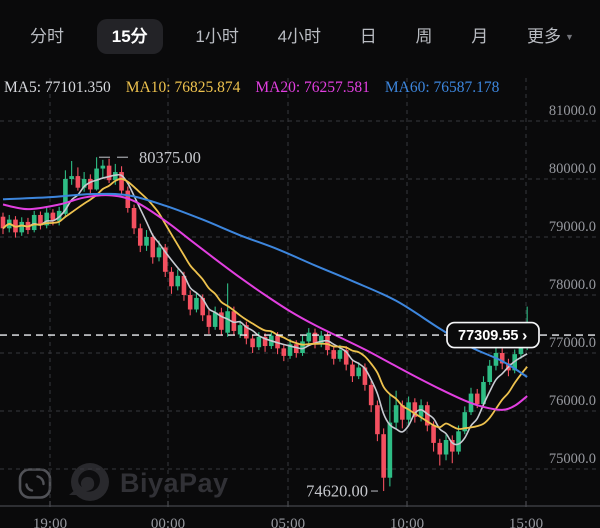 The height and width of the screenshot is (528, 600). I want to click on y-axis-label: 78000.0, so click(572, 285).